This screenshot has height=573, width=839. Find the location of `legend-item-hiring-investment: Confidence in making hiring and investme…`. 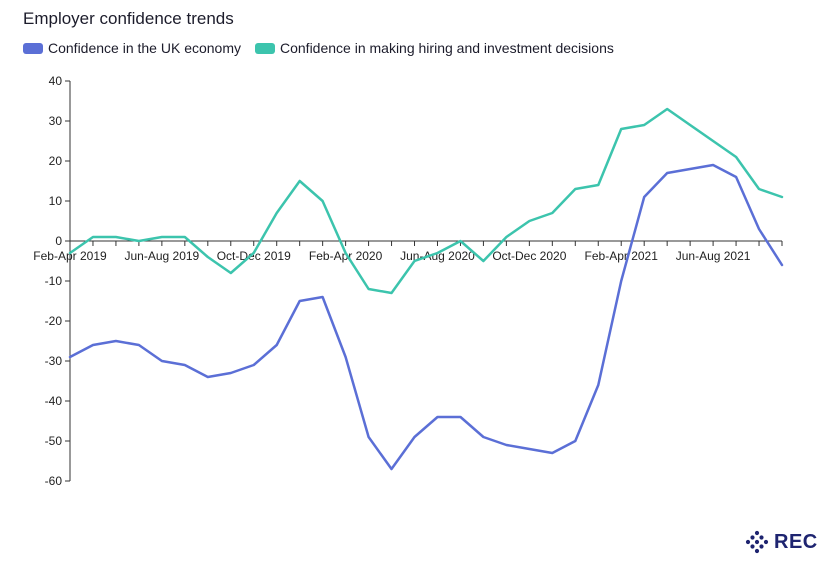

legend-item-hiring-investment: Confidence in making hiring and investme… is located at coordinates (434, 48).